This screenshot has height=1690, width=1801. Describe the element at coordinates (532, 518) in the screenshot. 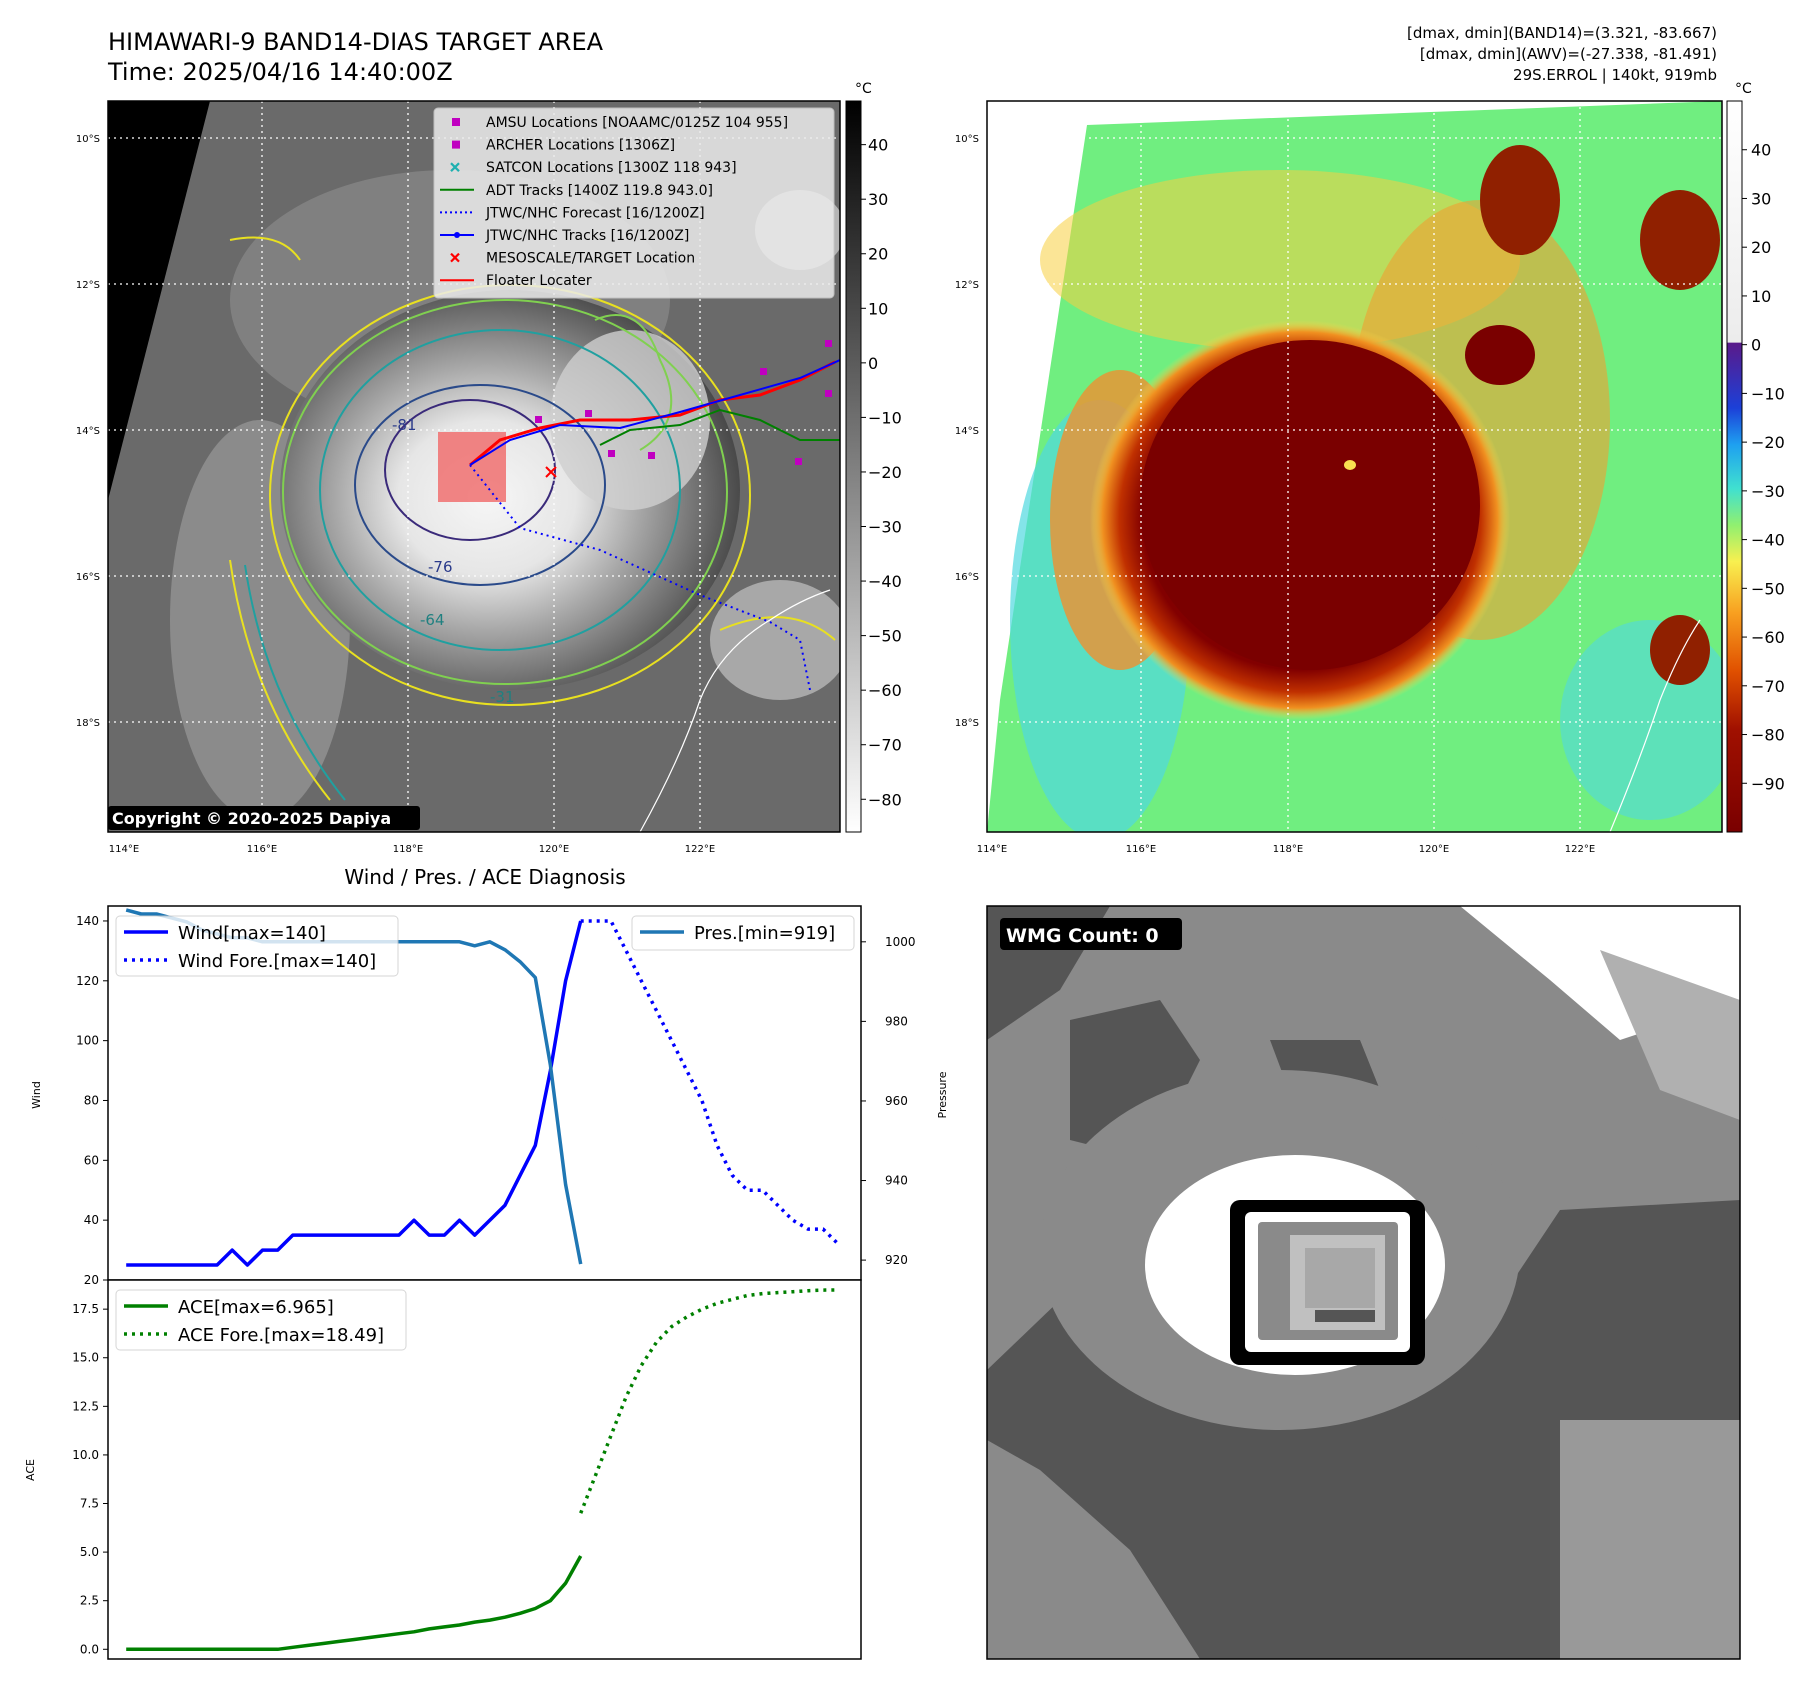

I see `ir-contours` at that location.